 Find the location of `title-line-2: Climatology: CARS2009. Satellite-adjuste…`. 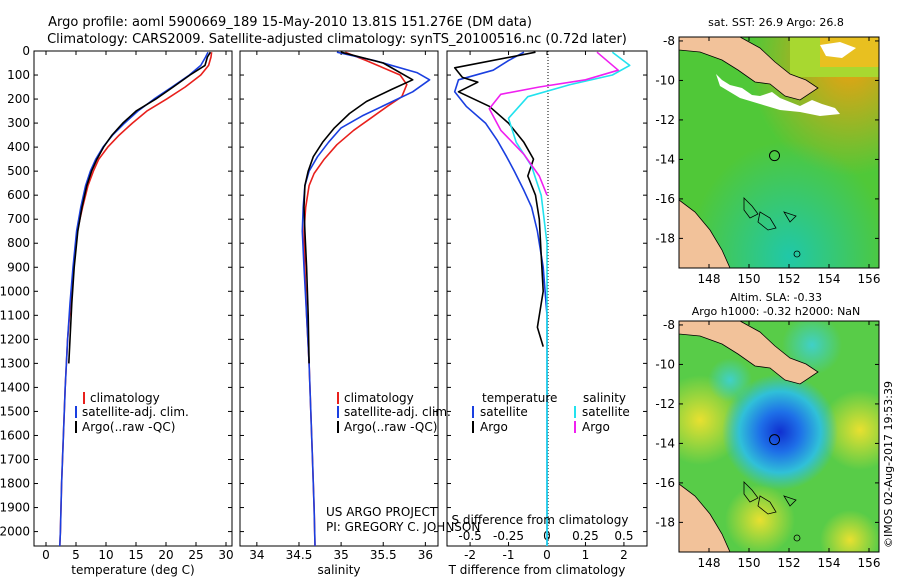

title-line-2: Climatology: CARS2009. Satellite-adjuste… is located at coordinates (337, 39).